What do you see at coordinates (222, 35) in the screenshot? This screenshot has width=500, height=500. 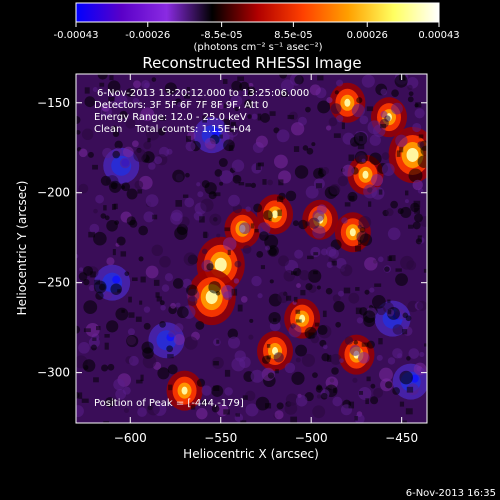 I see `colorbar-tick-label: -8.5e-05` at bounding box center [222, 35].